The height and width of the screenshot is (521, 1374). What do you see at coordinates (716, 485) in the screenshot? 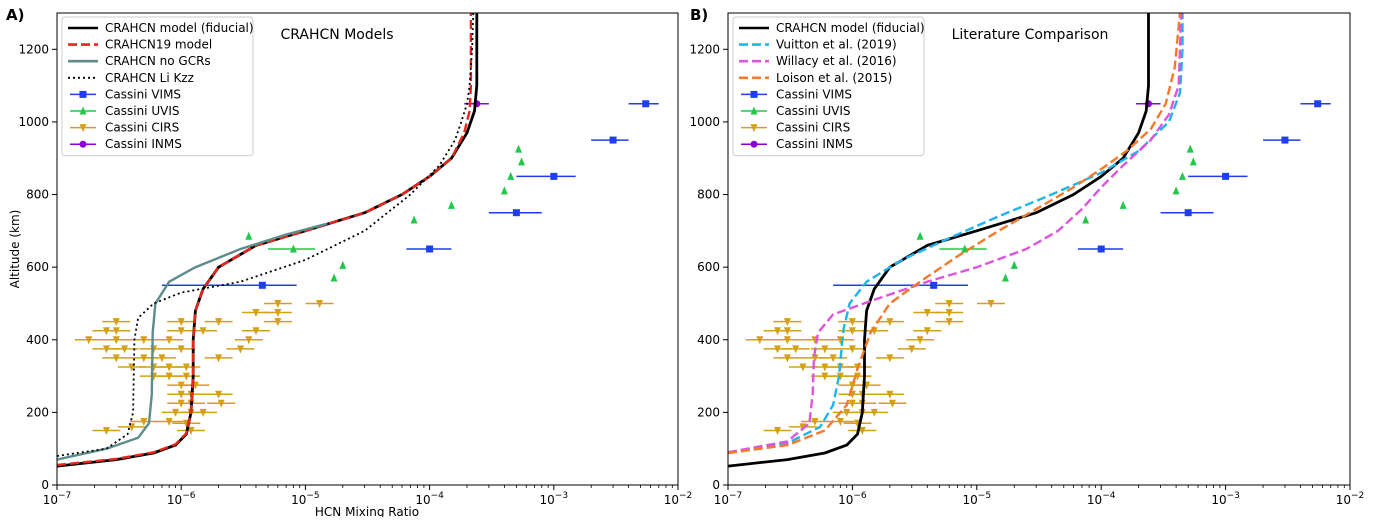
I see `y-tick-label: 0` at bounding box center [716, 485].